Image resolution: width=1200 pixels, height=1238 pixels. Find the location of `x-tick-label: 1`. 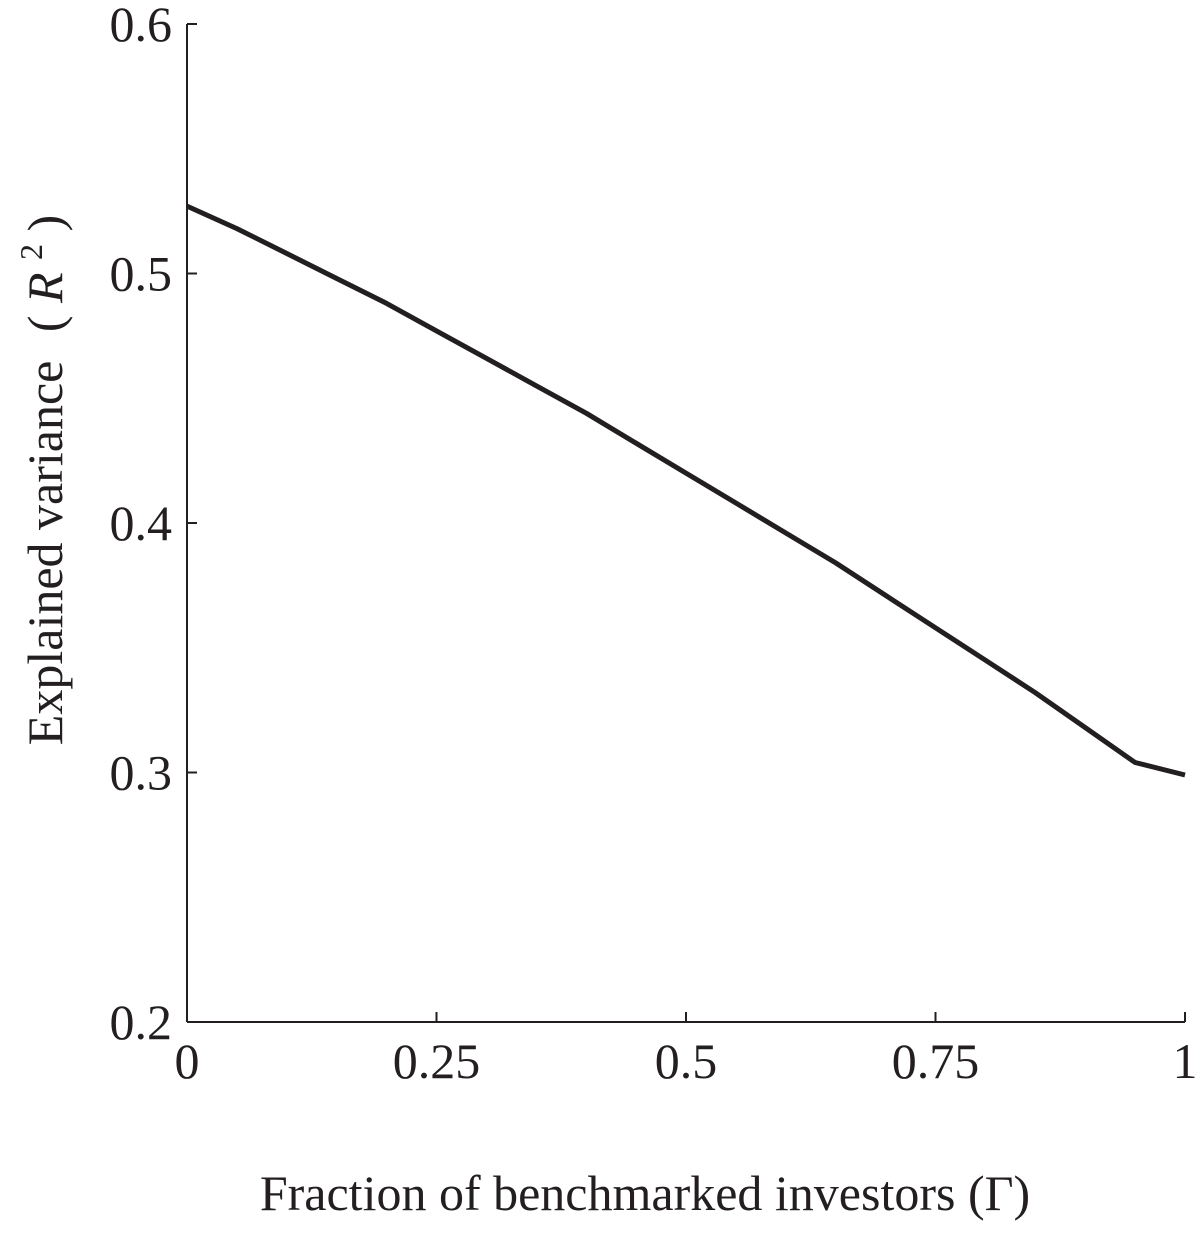

x-tick-label: 1 is located at coordinates (1185, 1061).